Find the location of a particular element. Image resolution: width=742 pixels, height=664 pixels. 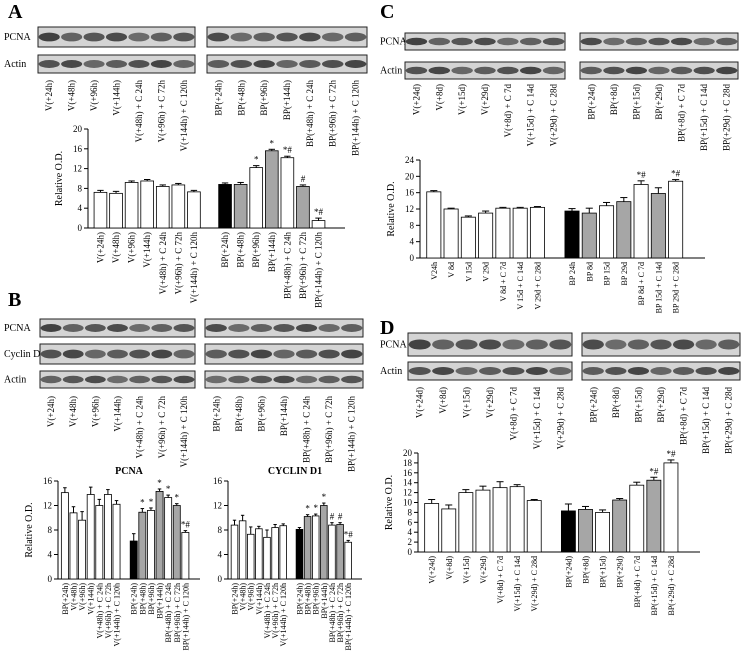

blot-lane-label: BP(+8d) + C 7d is located at coordinates (682, 113).